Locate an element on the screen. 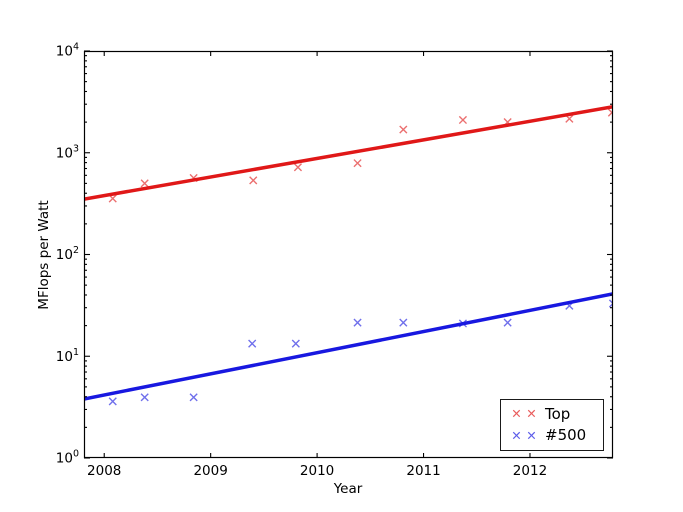  x-tick-label: 2010 is located at coordinates (317, 471).